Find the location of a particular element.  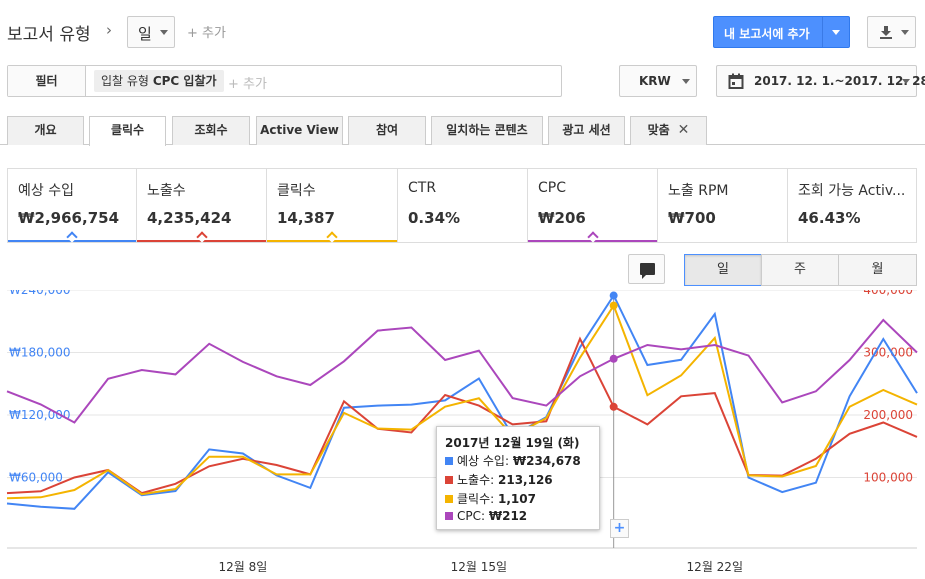

hover-point-CPC is located at coordinates (613, 358).